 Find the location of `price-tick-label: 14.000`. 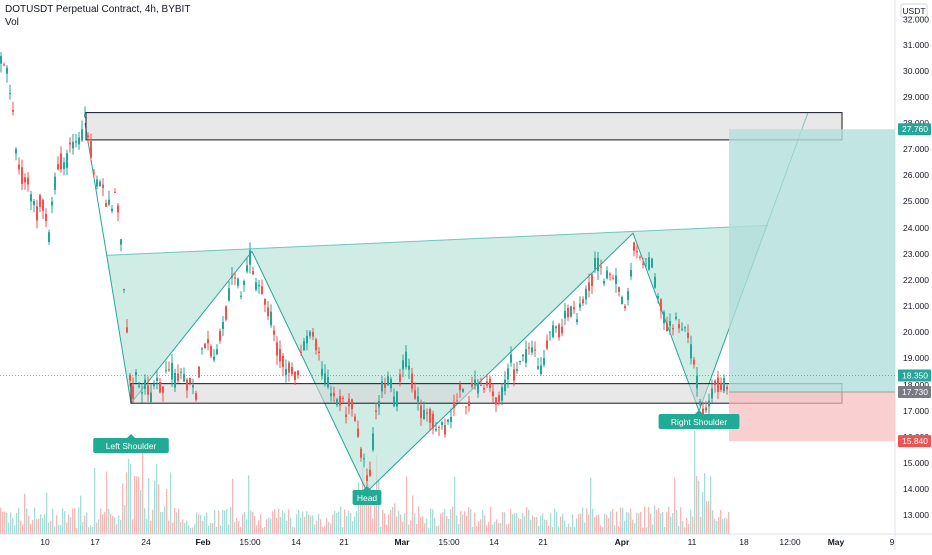

price-tick-label: 14.000 is located at coordinates (916, 489).